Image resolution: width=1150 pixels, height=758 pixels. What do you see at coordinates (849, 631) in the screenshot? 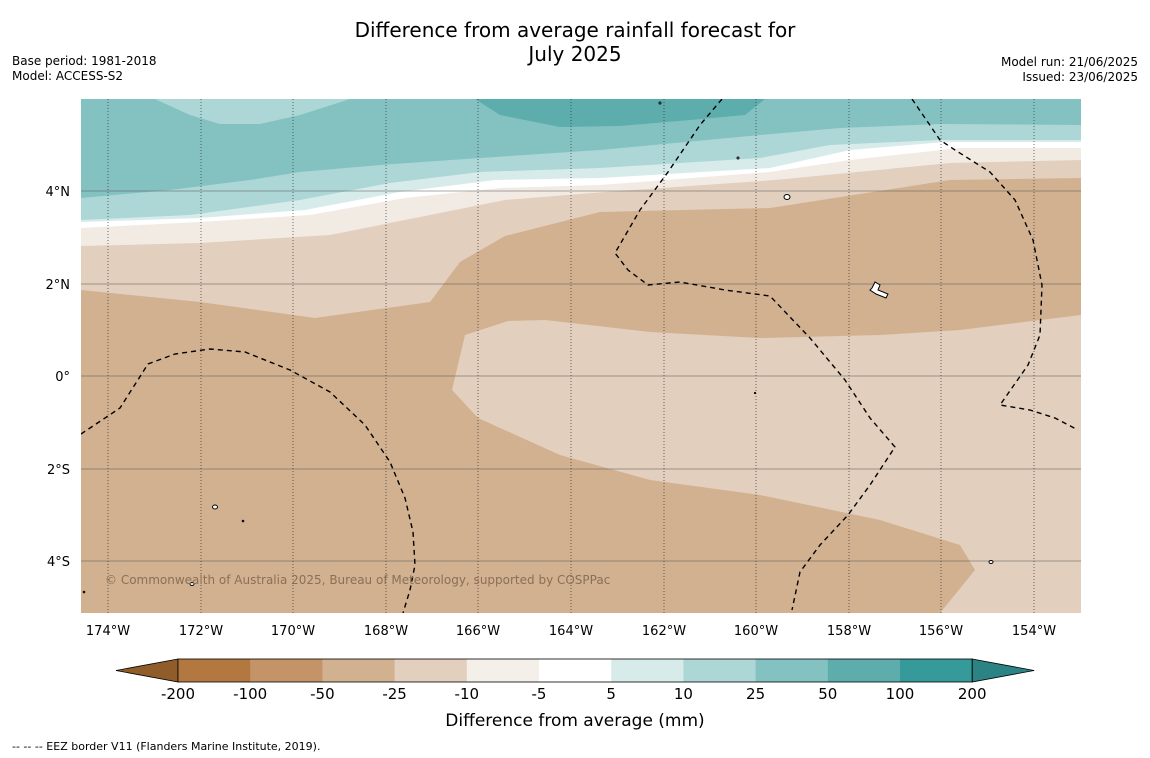
I see `lon-label-158w: 158°W` at bounding box center [849, 631].